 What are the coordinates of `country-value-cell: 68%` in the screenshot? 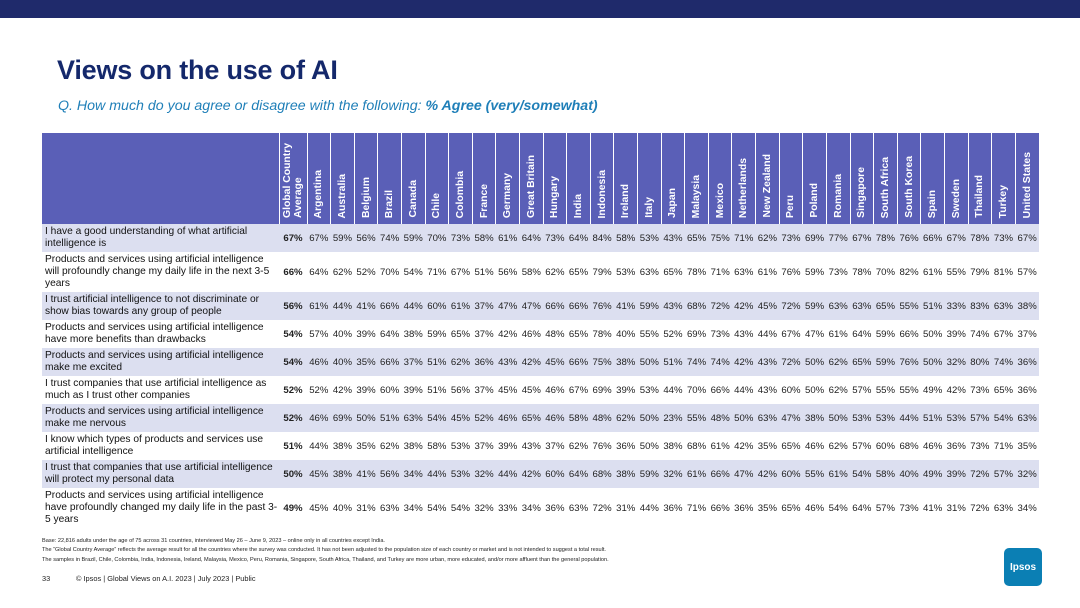 It's located at (909, 446).